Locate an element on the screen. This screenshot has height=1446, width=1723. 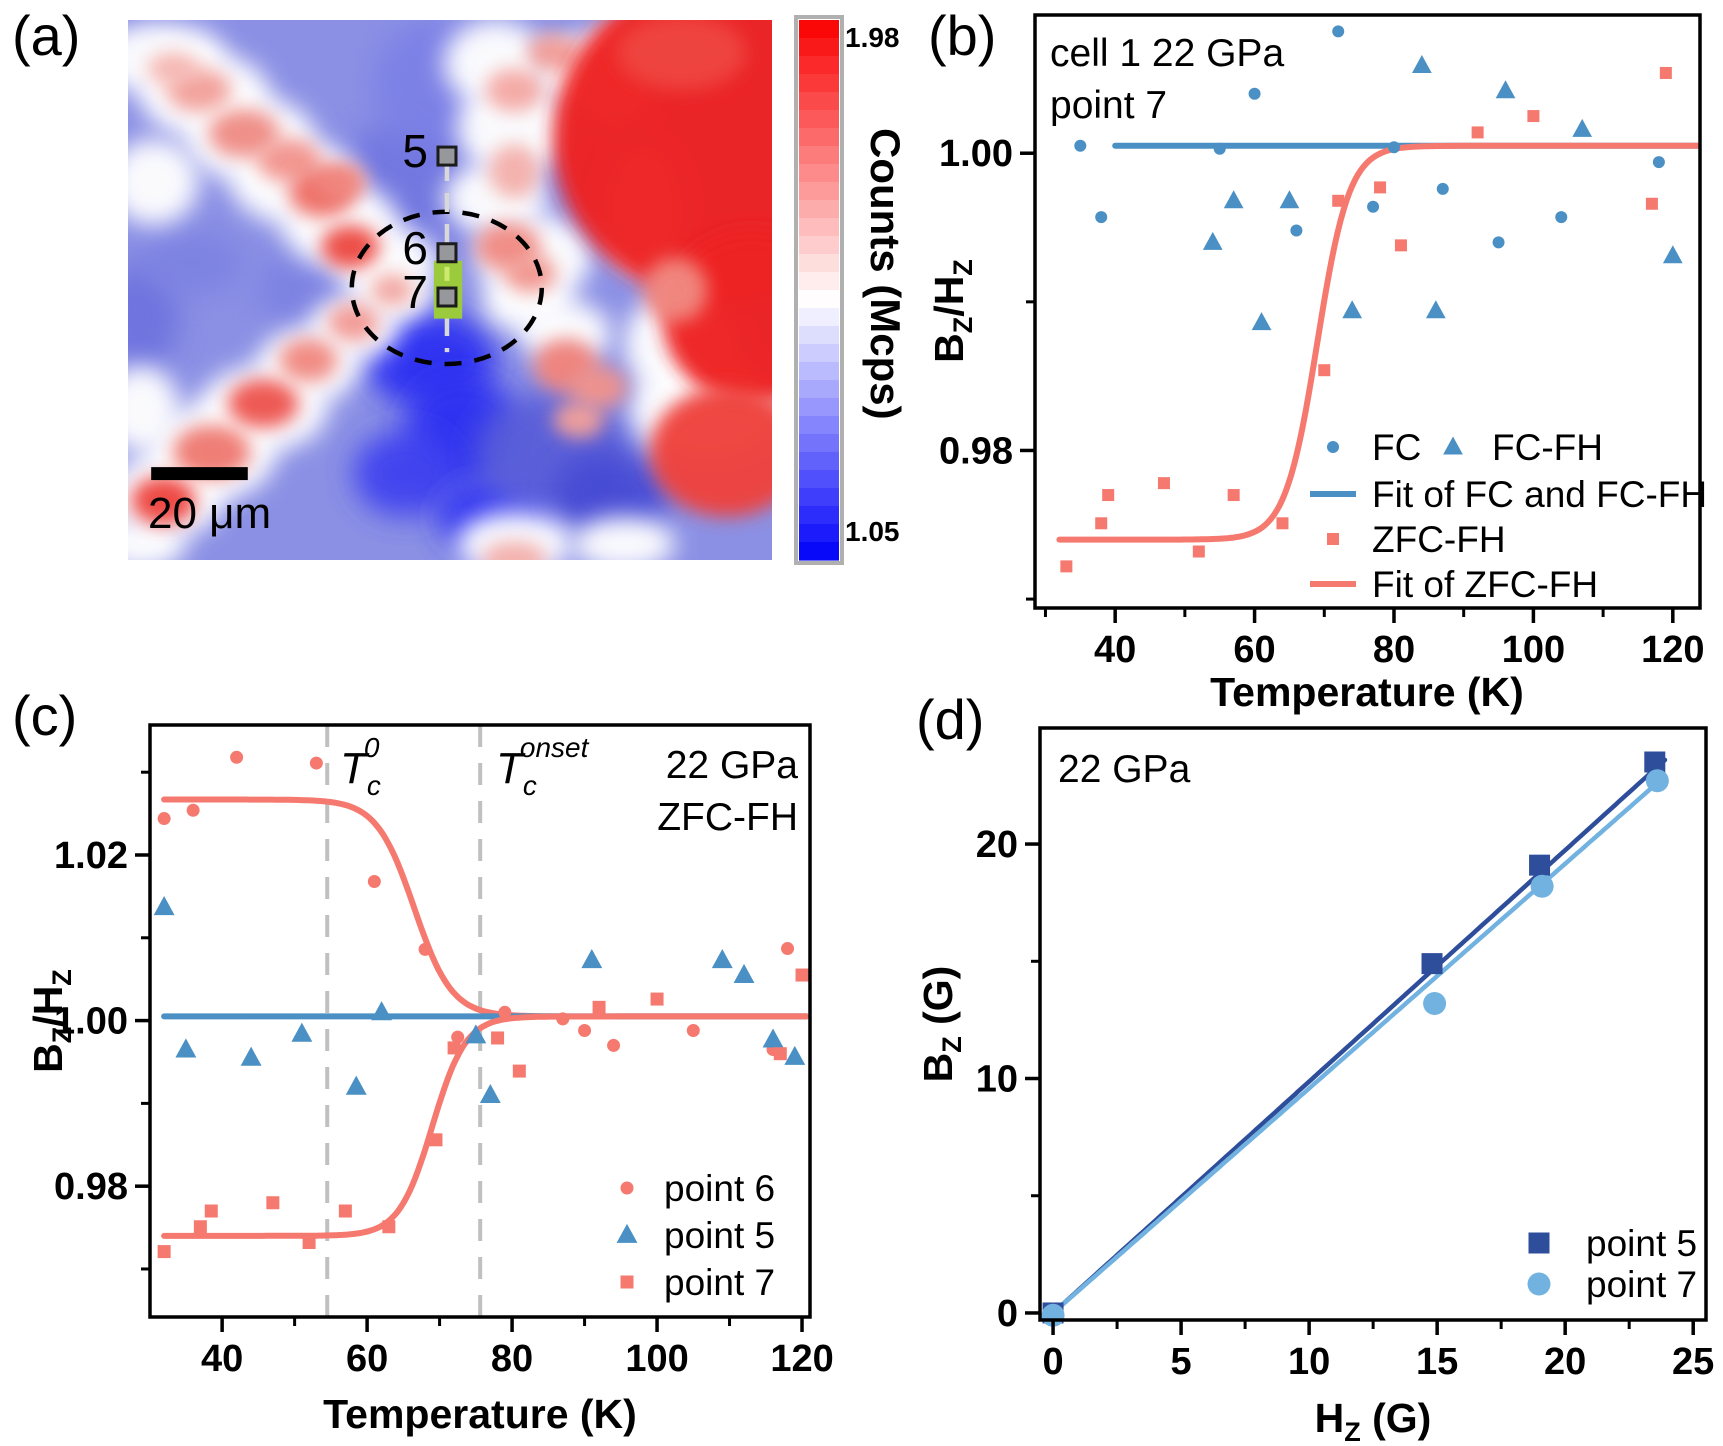
x-tick-label: 0 is located at coordinates (1052, 1362).